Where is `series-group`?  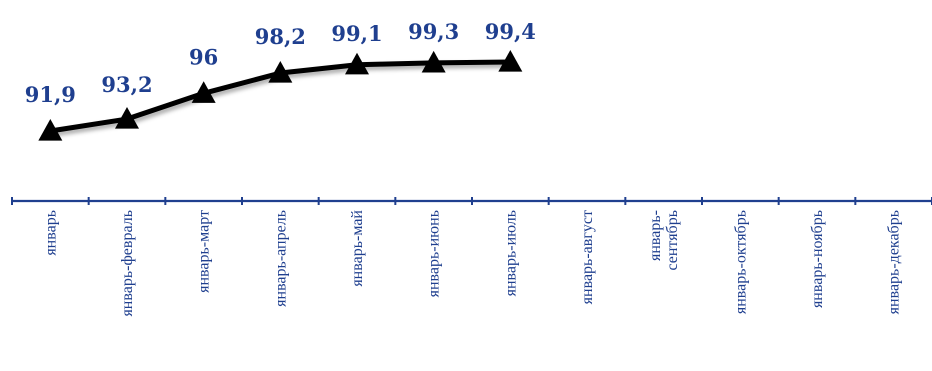
series-group is located at coordinates (280, 95).